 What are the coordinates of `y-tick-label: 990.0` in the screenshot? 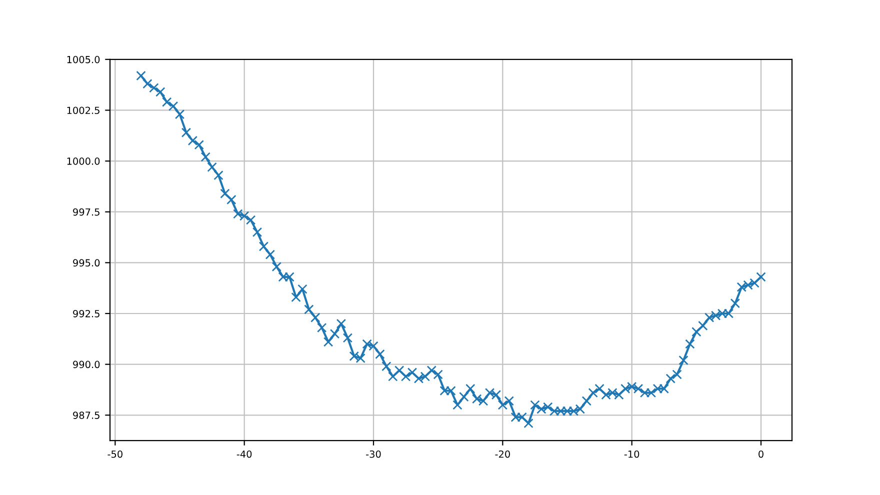 It's located at (86, 364).